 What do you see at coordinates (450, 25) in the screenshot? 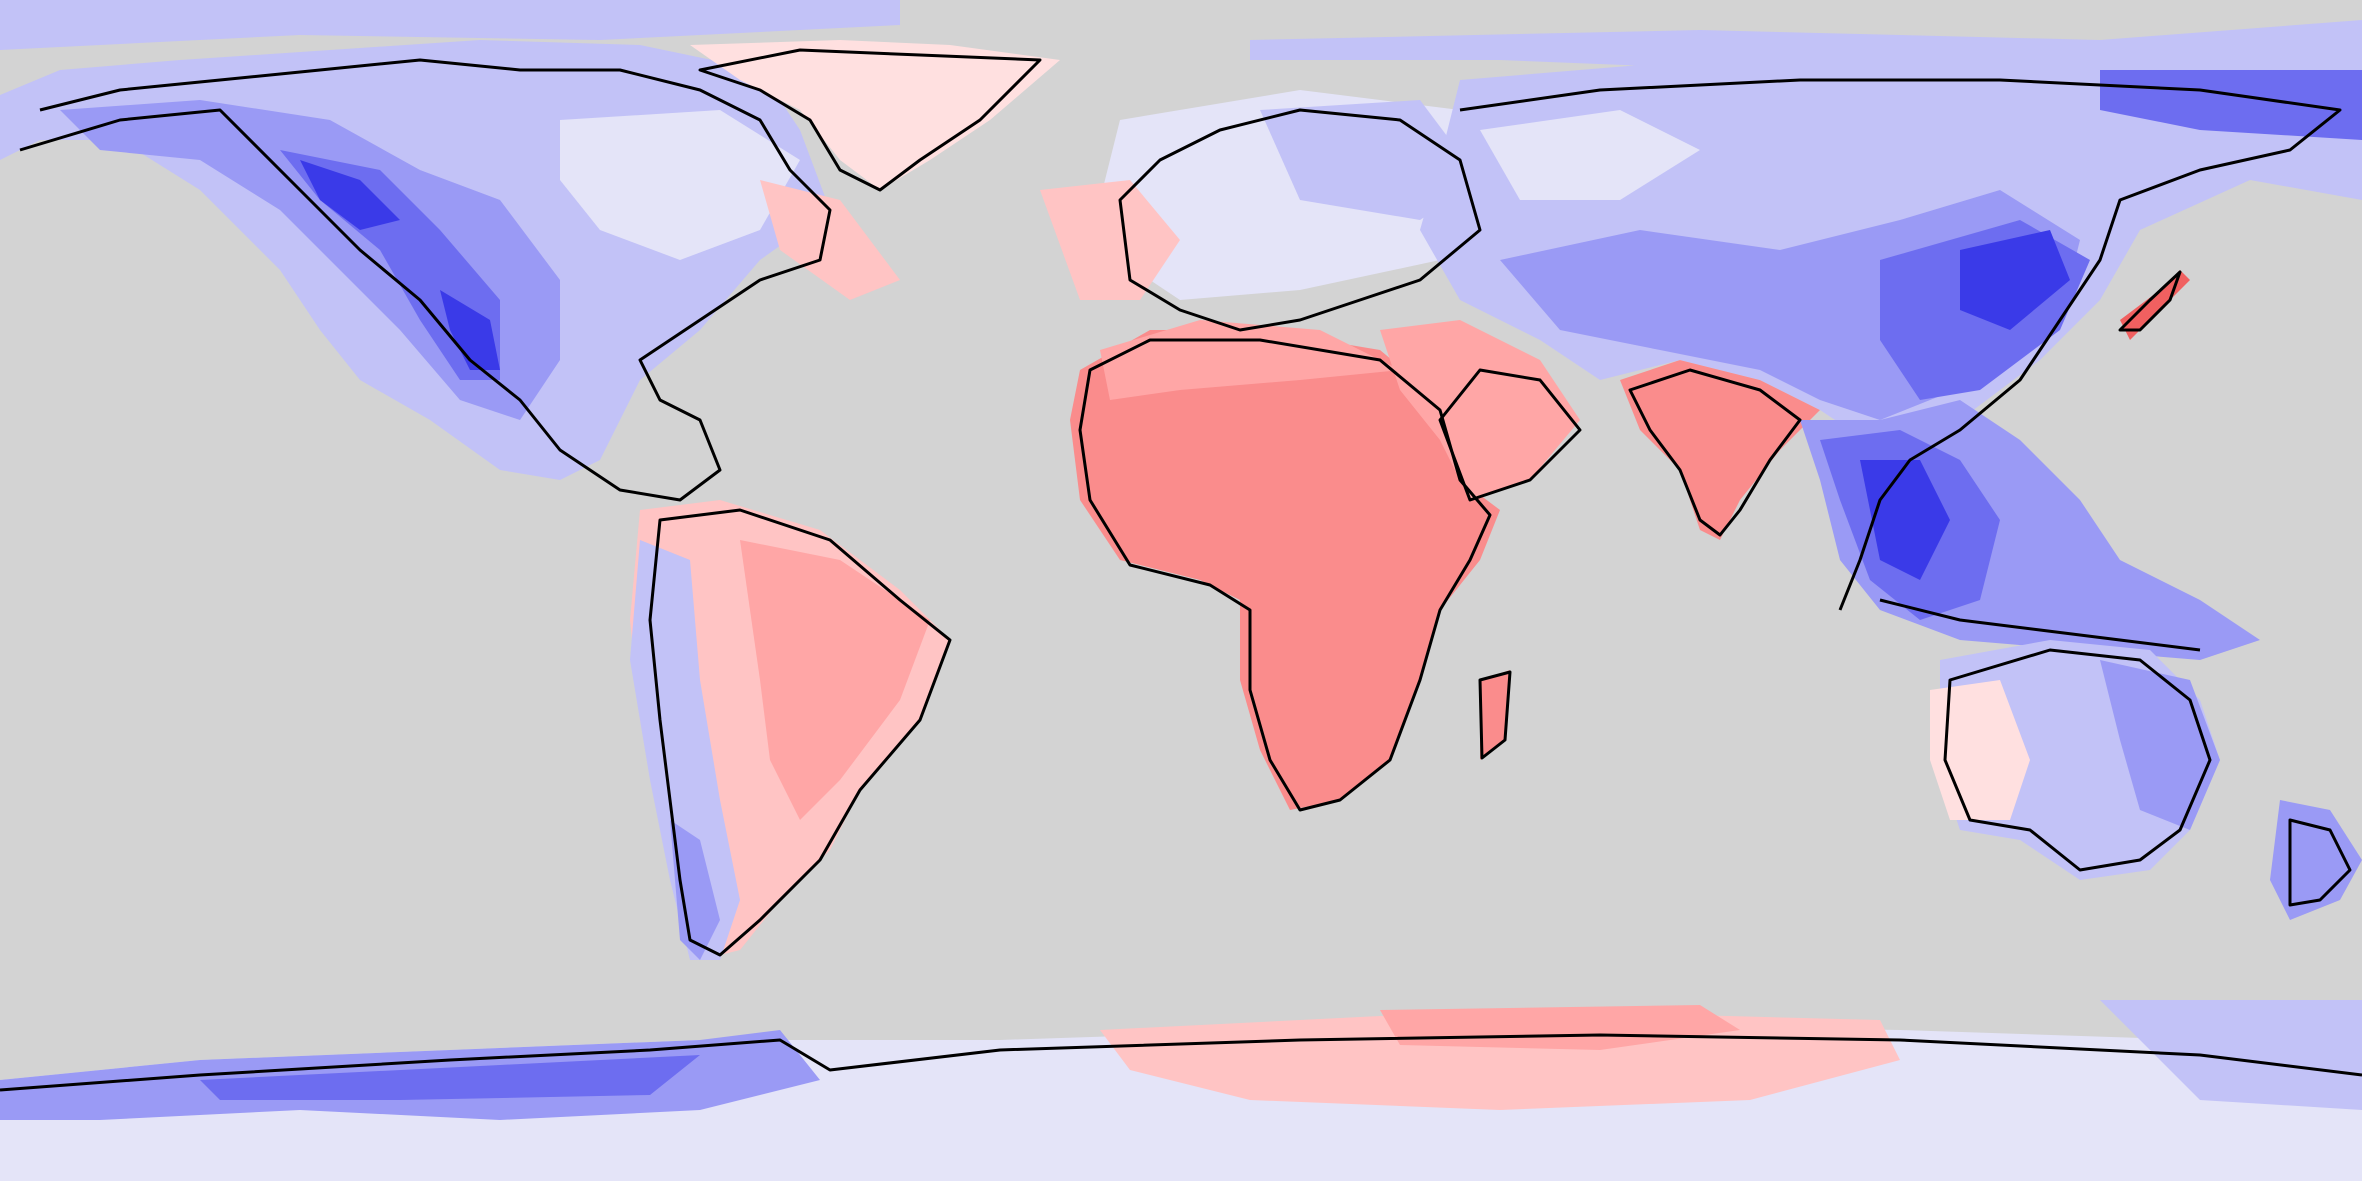
I see `arctic-band` at bounding box center [450, 25].